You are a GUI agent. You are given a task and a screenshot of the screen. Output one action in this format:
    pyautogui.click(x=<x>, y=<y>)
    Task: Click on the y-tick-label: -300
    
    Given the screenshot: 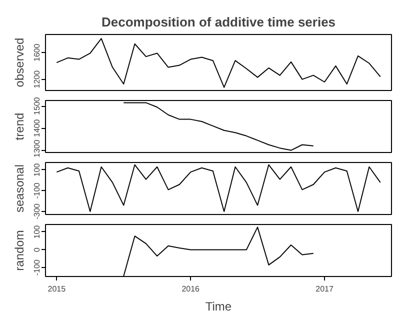 What is the action you would take?
    pyautogui.click(x=37, y=211)
    